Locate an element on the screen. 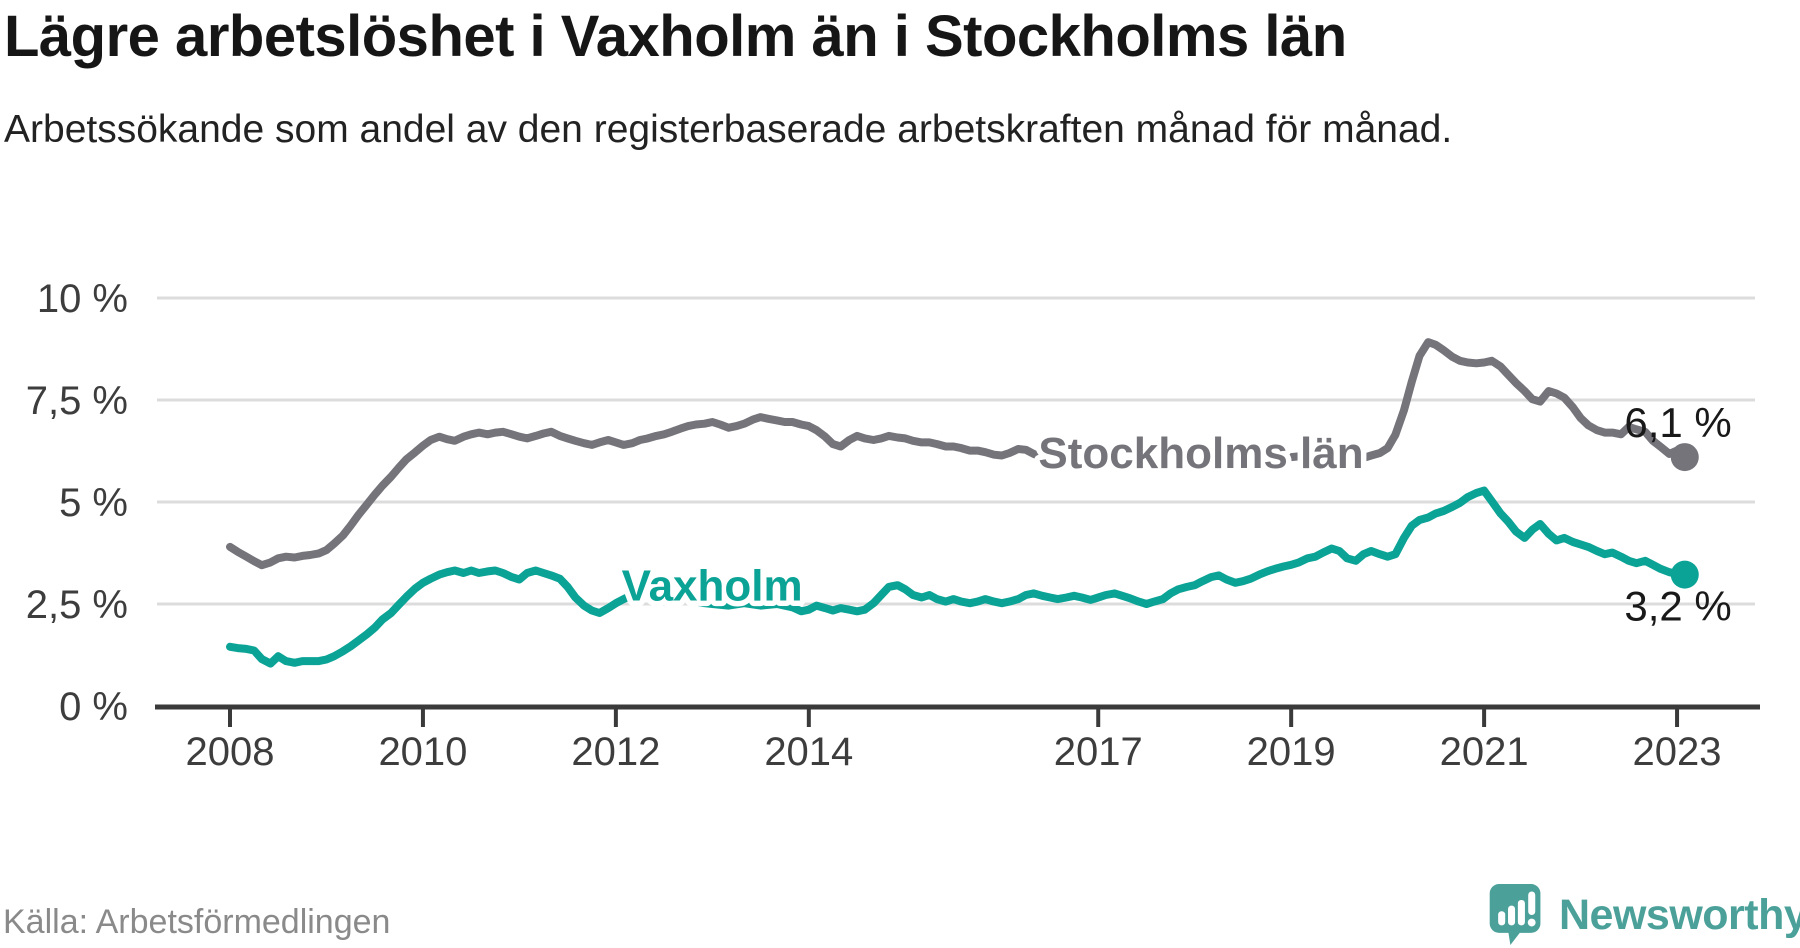  y-tick-label: 7,5 % is located at coordinates (77, 401).